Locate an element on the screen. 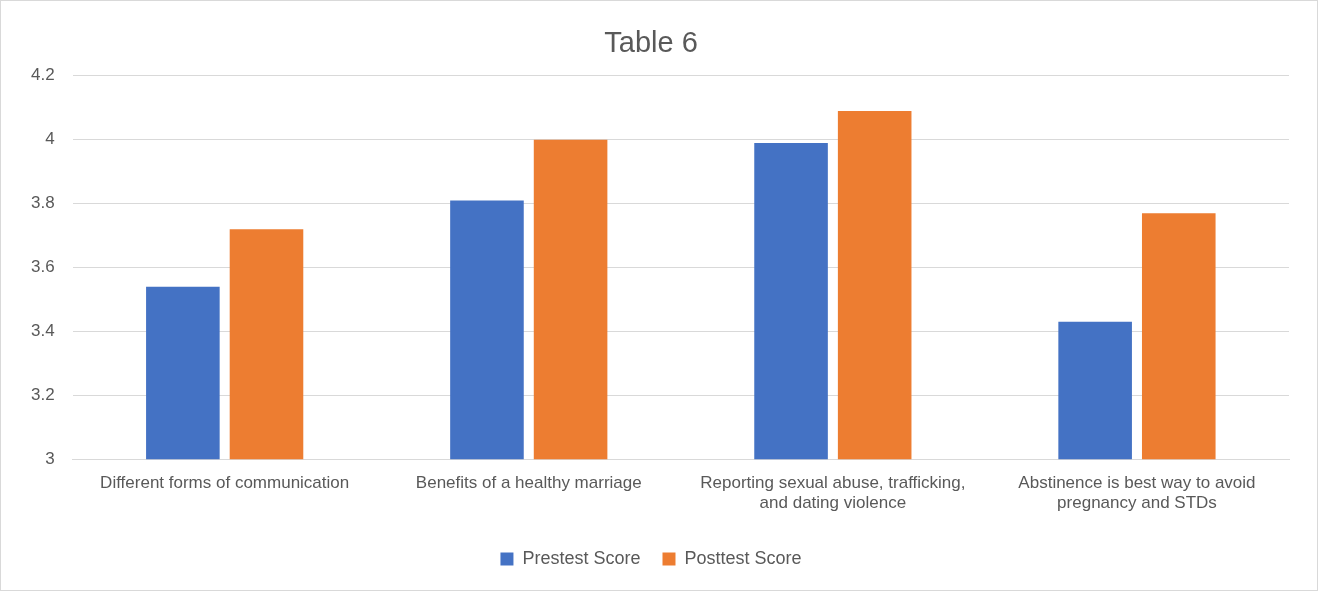 Image resolution: width=1320 pixels, height=591 pixels. y-tick-label: 4 is located at coordinates (50, 139).